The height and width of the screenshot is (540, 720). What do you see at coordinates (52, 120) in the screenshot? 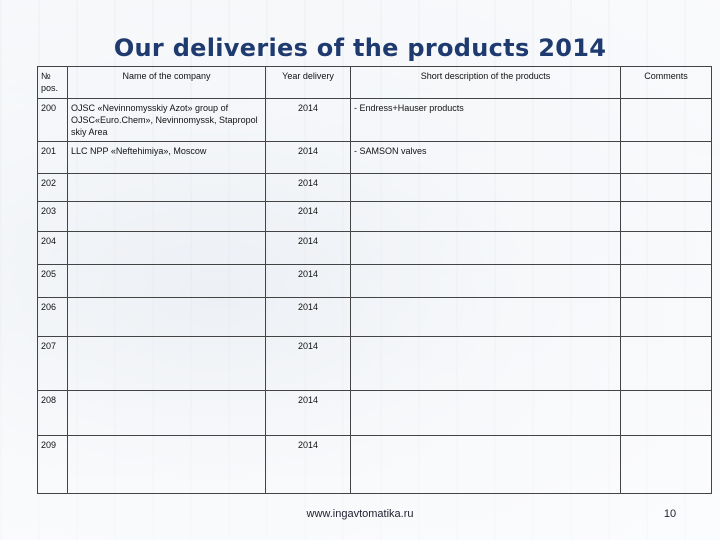
I see `row-pos: 200` at bounding box center [52, 120].